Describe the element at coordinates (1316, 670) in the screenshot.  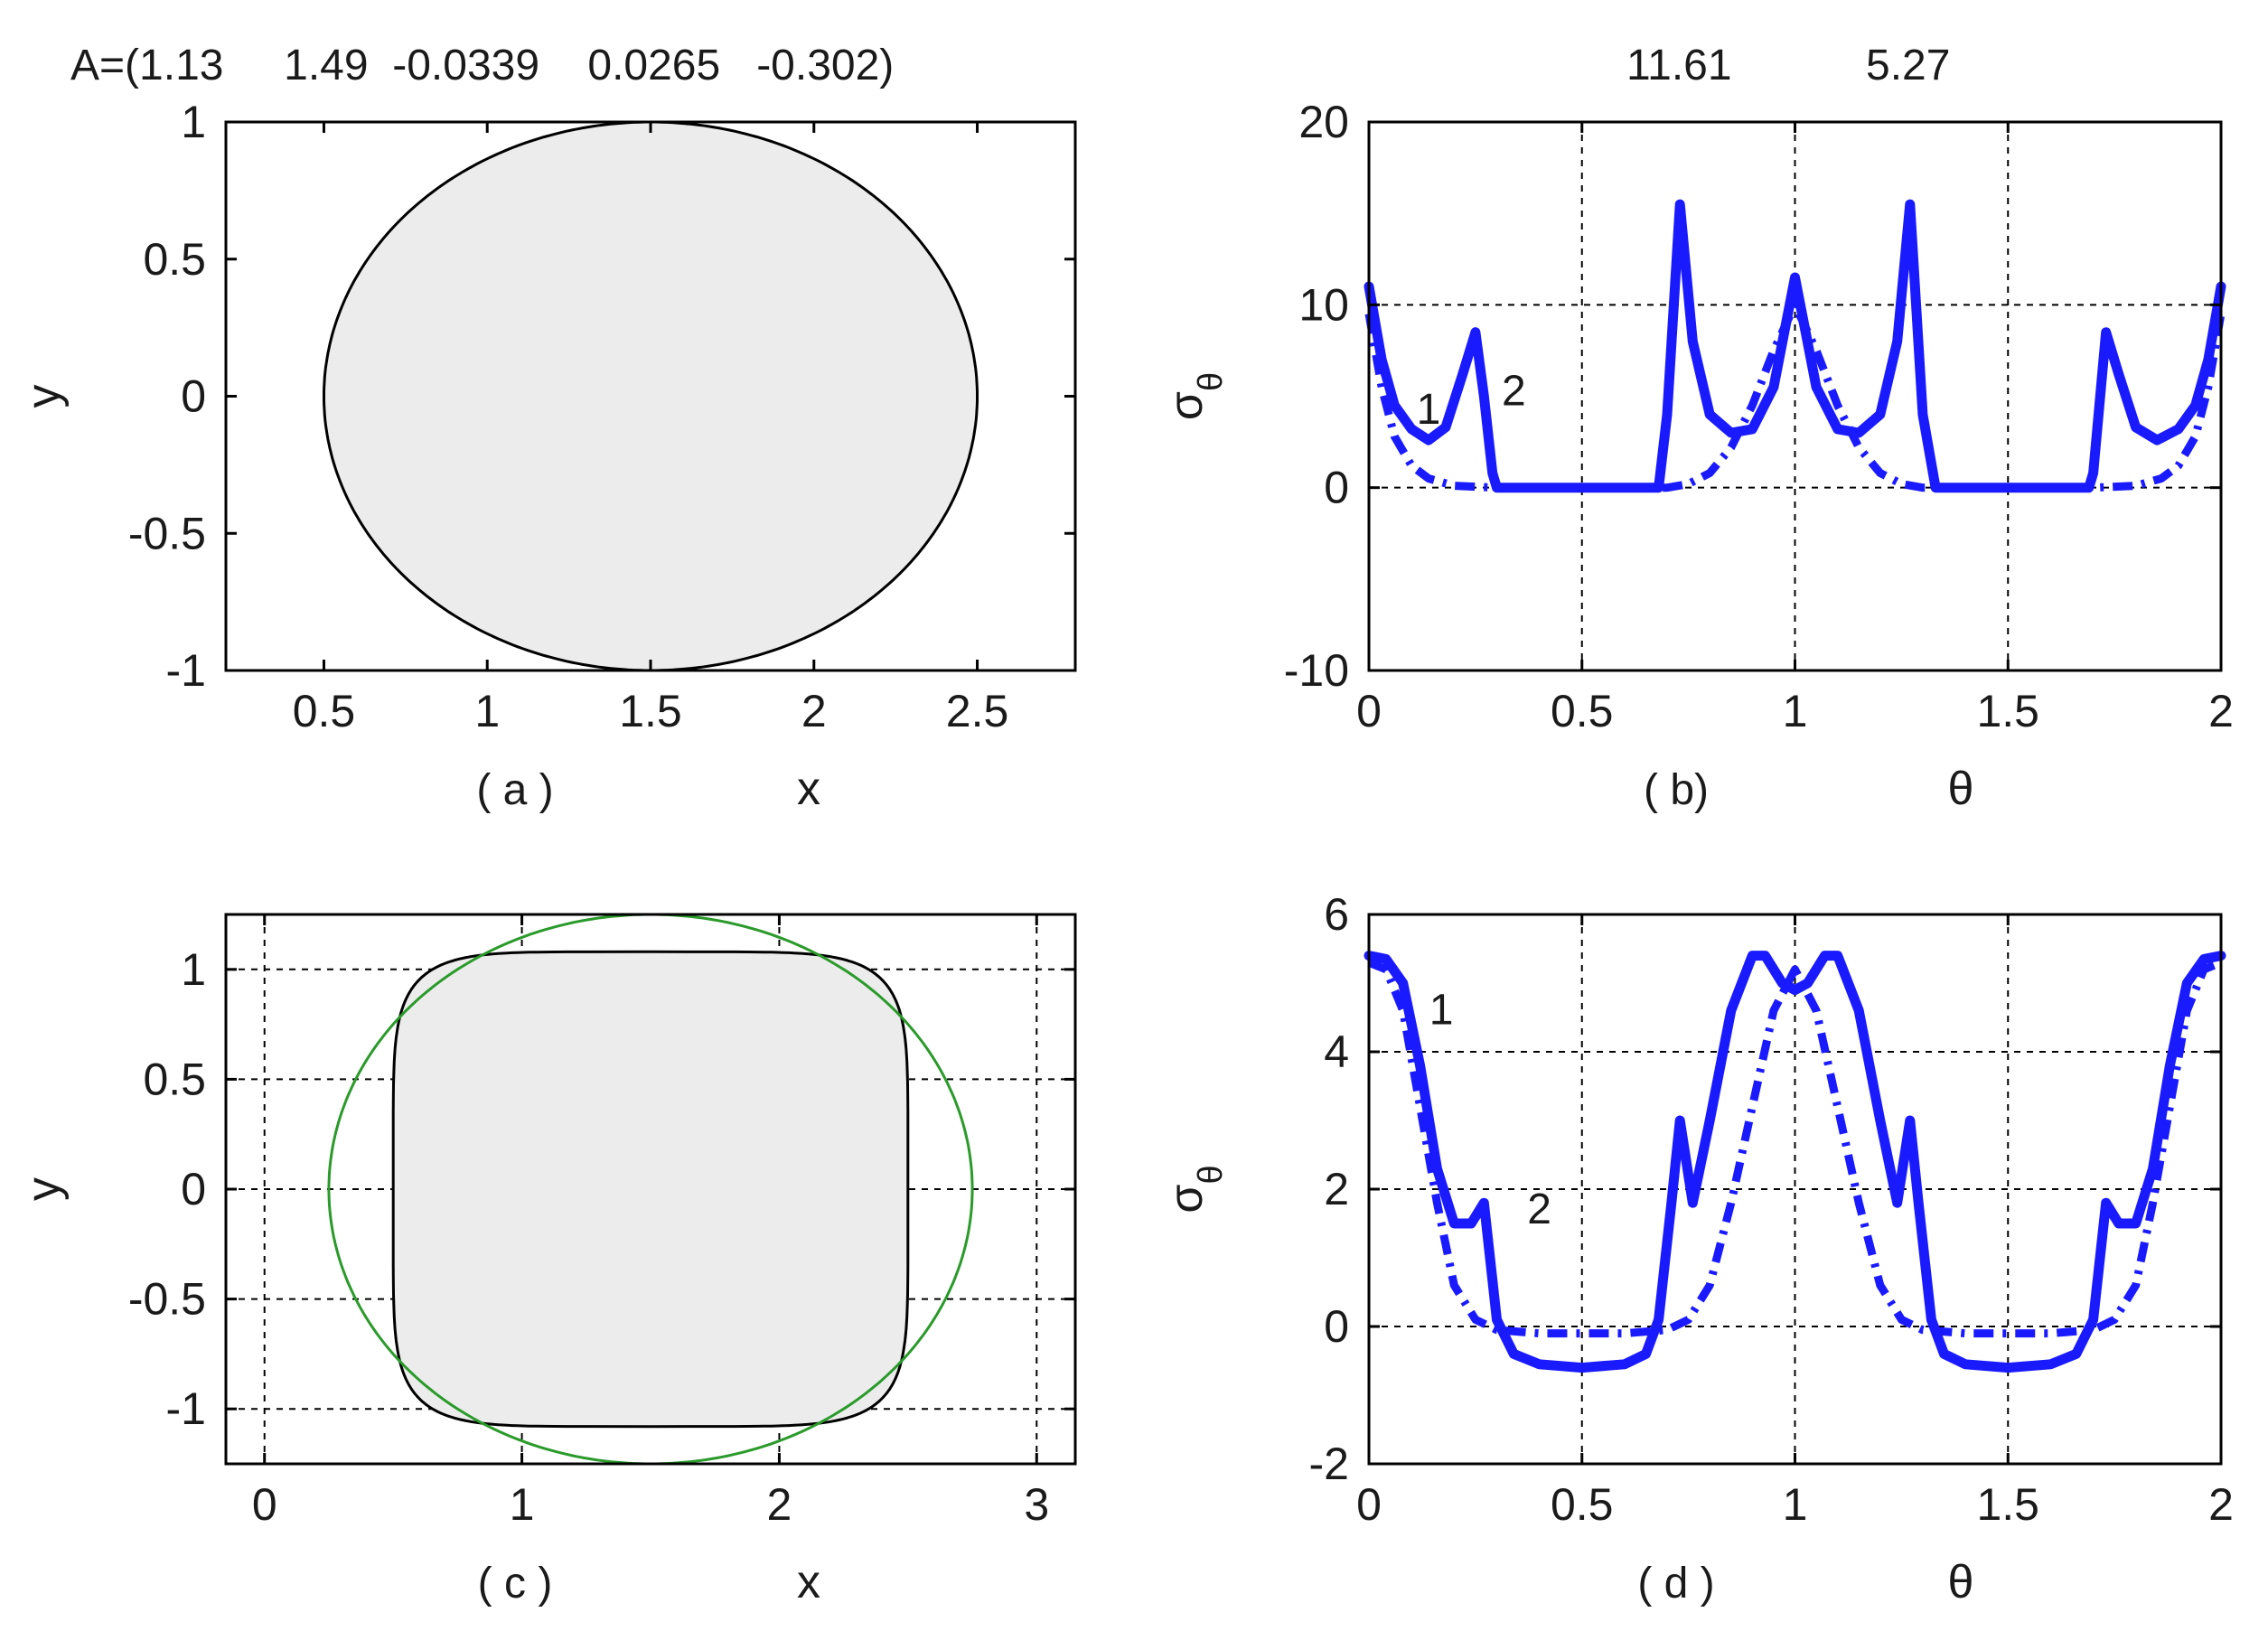
I see `y-tick-label: -10` at that location.